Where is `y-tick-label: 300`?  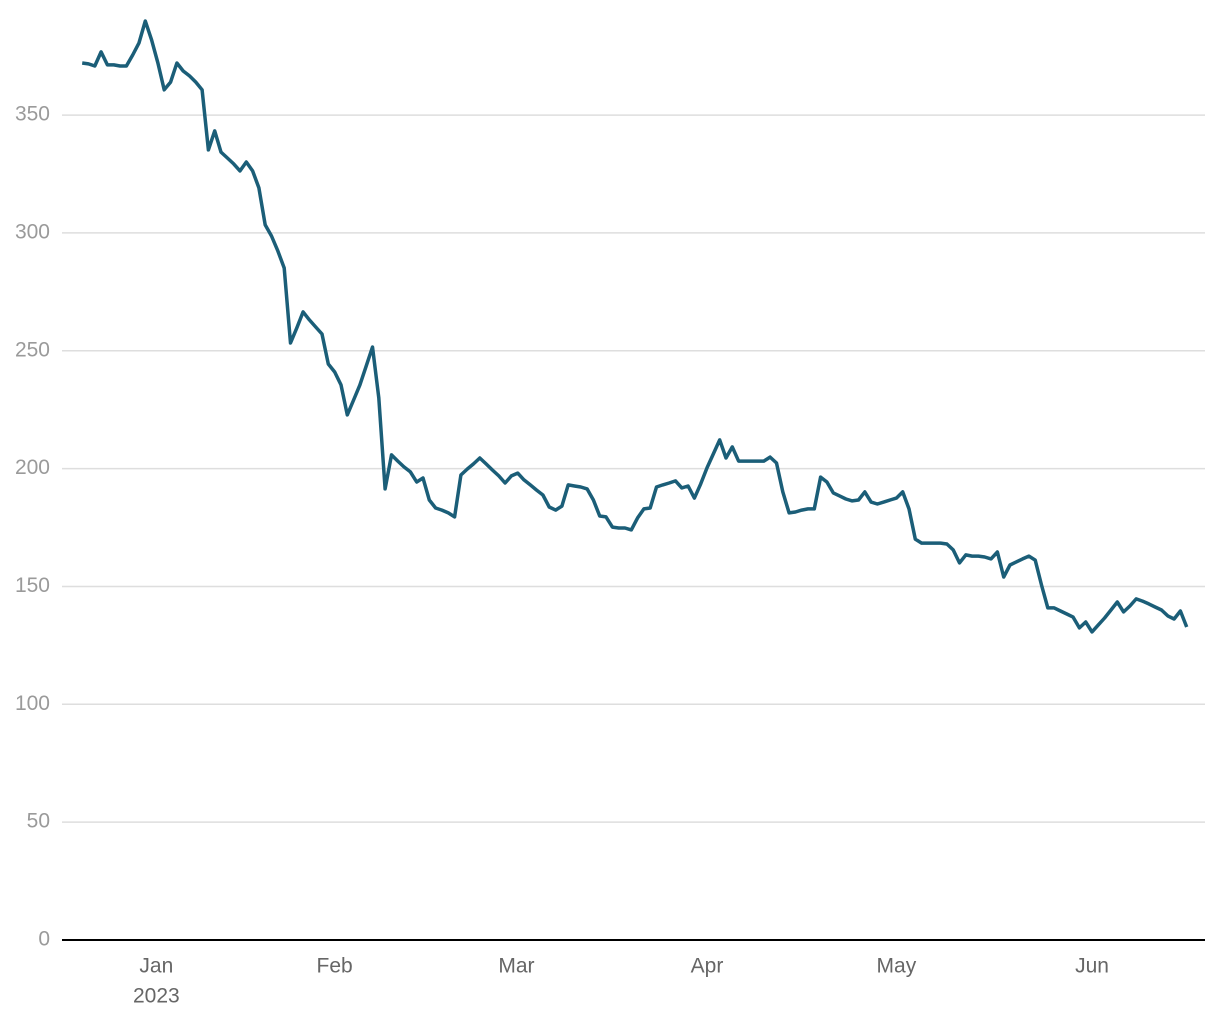 y-tick-label: 300 is located at coordinates (32, 231).